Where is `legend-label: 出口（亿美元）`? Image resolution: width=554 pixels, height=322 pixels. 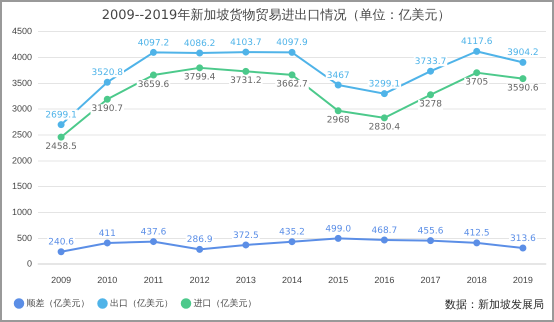
legend-label: 出口（亿美元） is located at coordinates (141, 303).